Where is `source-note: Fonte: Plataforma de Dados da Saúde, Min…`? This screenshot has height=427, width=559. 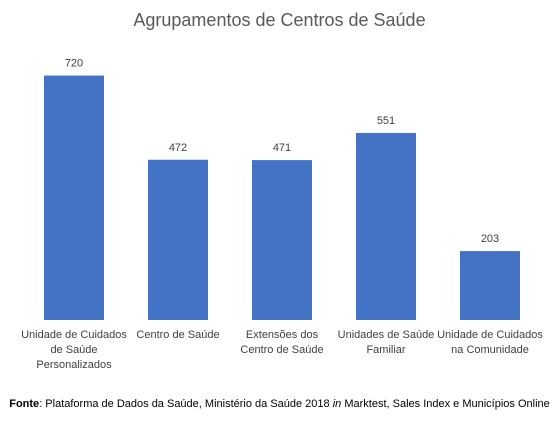 source-note: Fonte: Plataforma de Dados da Saúde, Min… is located at coordinates (279, 404).